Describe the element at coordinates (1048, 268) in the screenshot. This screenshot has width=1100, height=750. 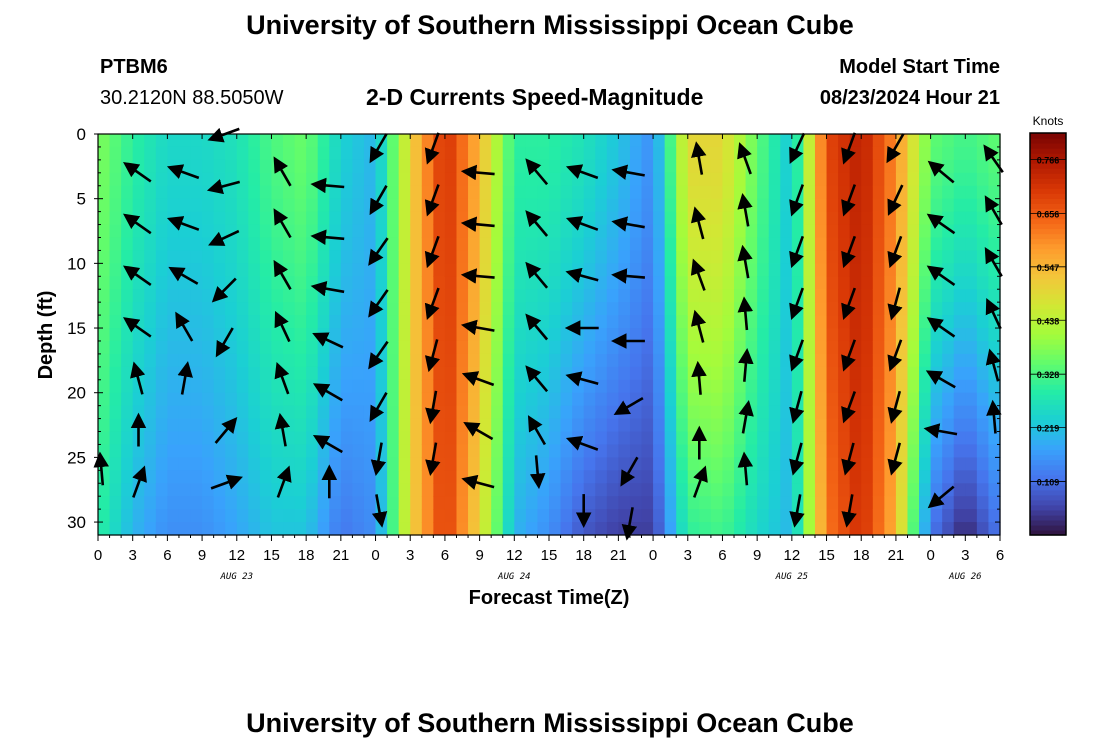
I see `colorbar-tick-label: 0.547` at that location.